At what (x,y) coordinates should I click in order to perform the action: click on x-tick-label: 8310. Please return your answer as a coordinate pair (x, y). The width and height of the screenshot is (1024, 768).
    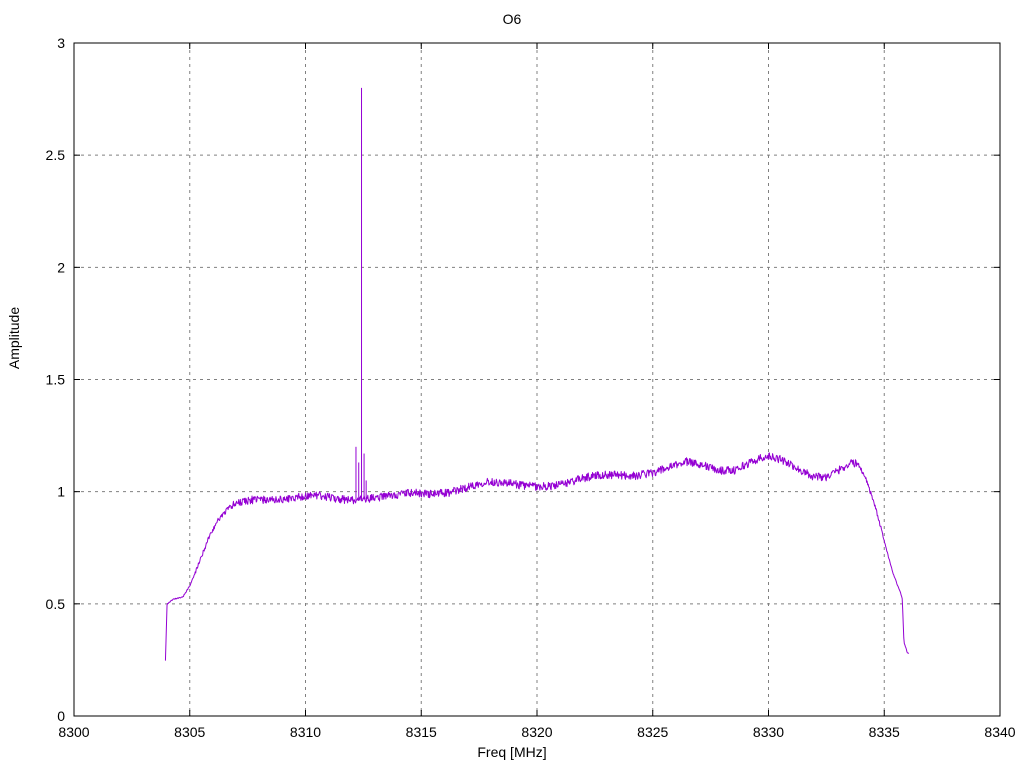
    Looking at the image, I should click on (305, 732).